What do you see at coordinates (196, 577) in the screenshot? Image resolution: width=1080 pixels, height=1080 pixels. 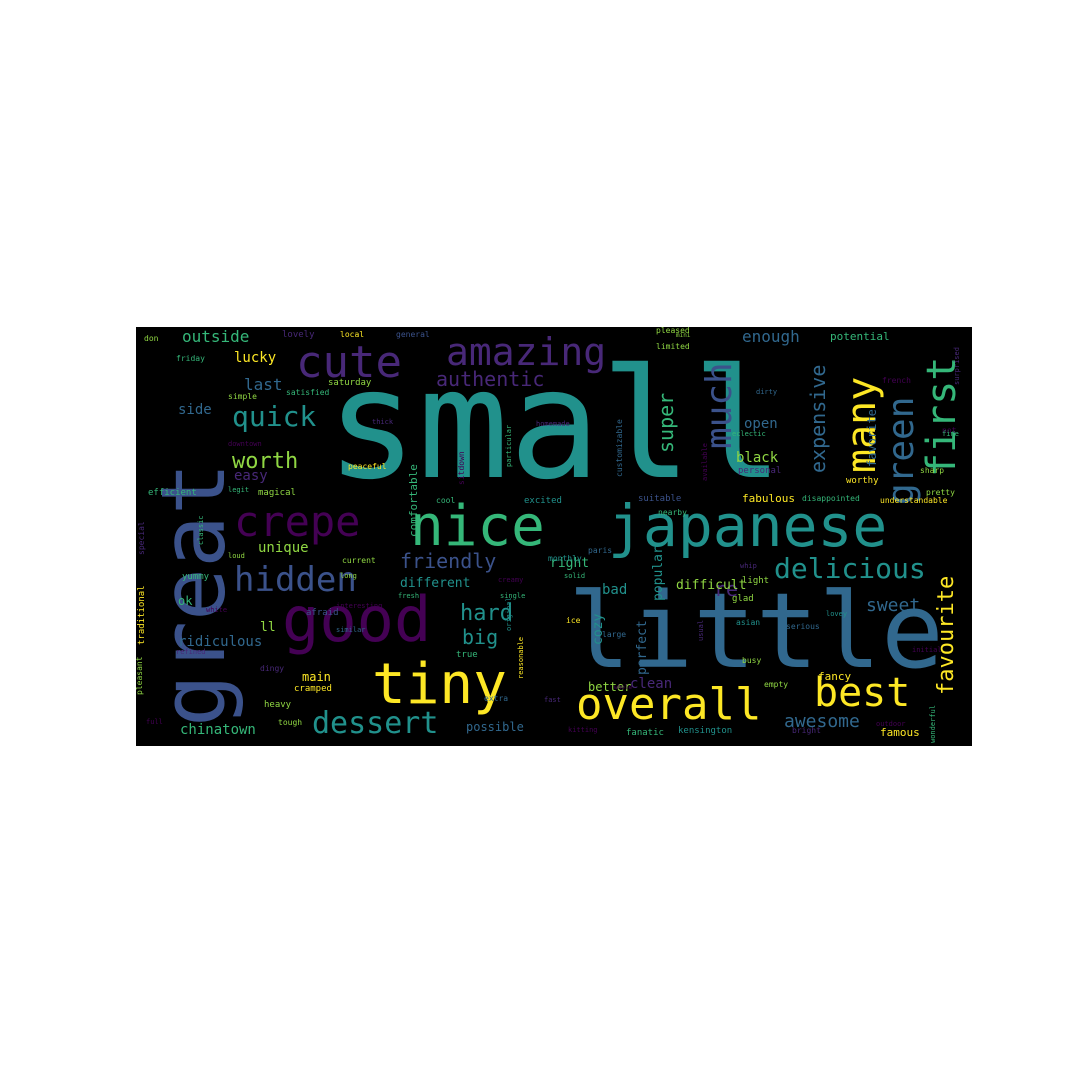 I see `word-yummy: yummy` at bounding box center [196, 577].